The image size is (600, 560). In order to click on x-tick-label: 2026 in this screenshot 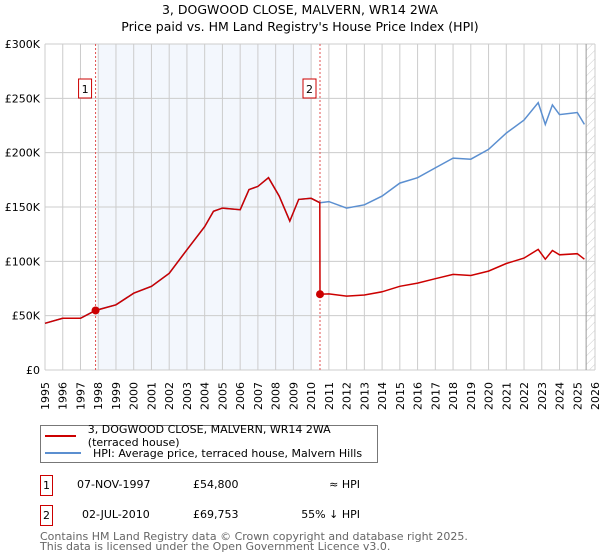, I will do `click(594, 396)`.